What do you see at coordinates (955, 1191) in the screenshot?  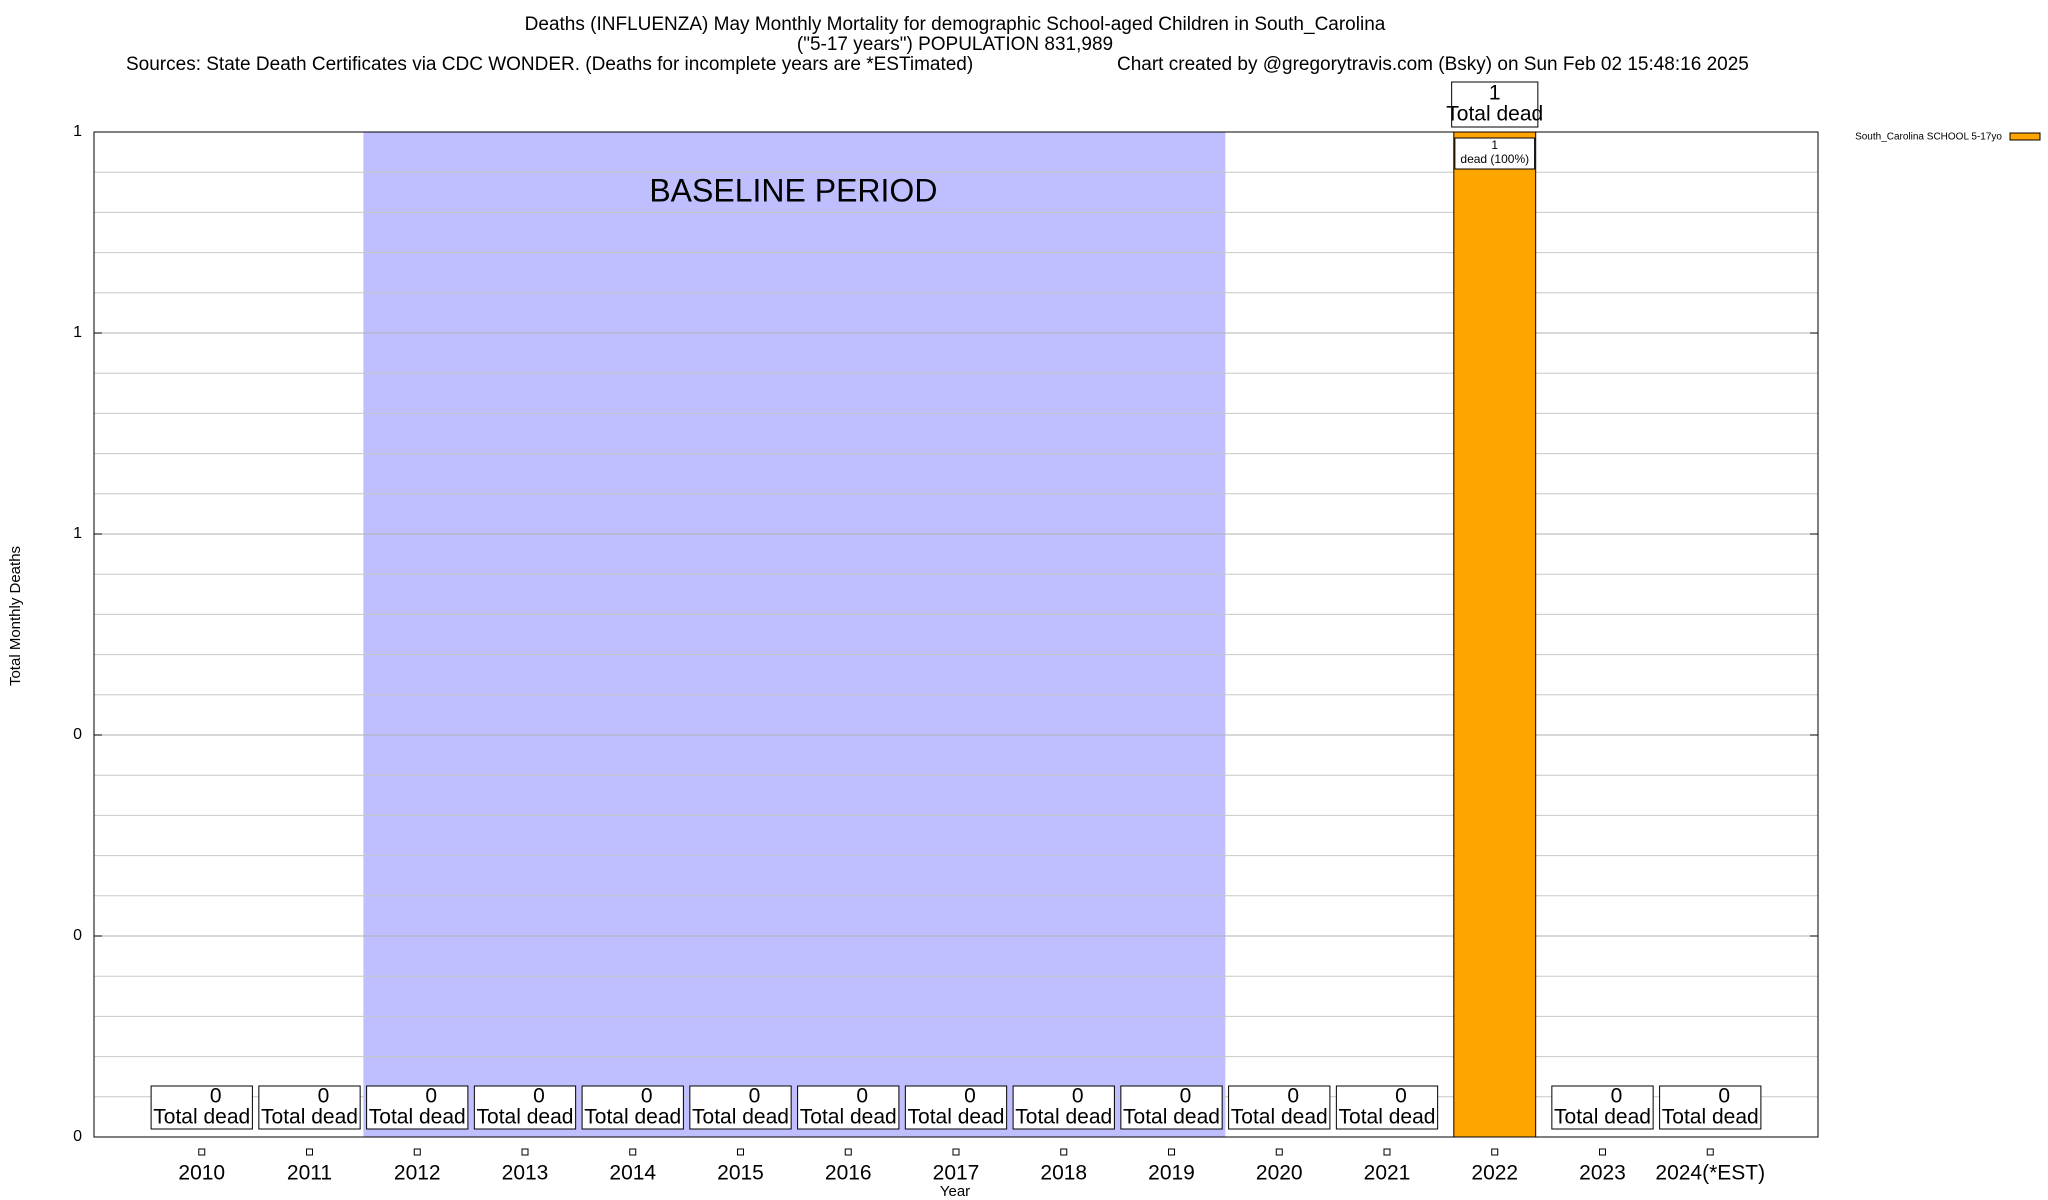 I see `x-axis-label: Year` at bounding box center [955, 1191].